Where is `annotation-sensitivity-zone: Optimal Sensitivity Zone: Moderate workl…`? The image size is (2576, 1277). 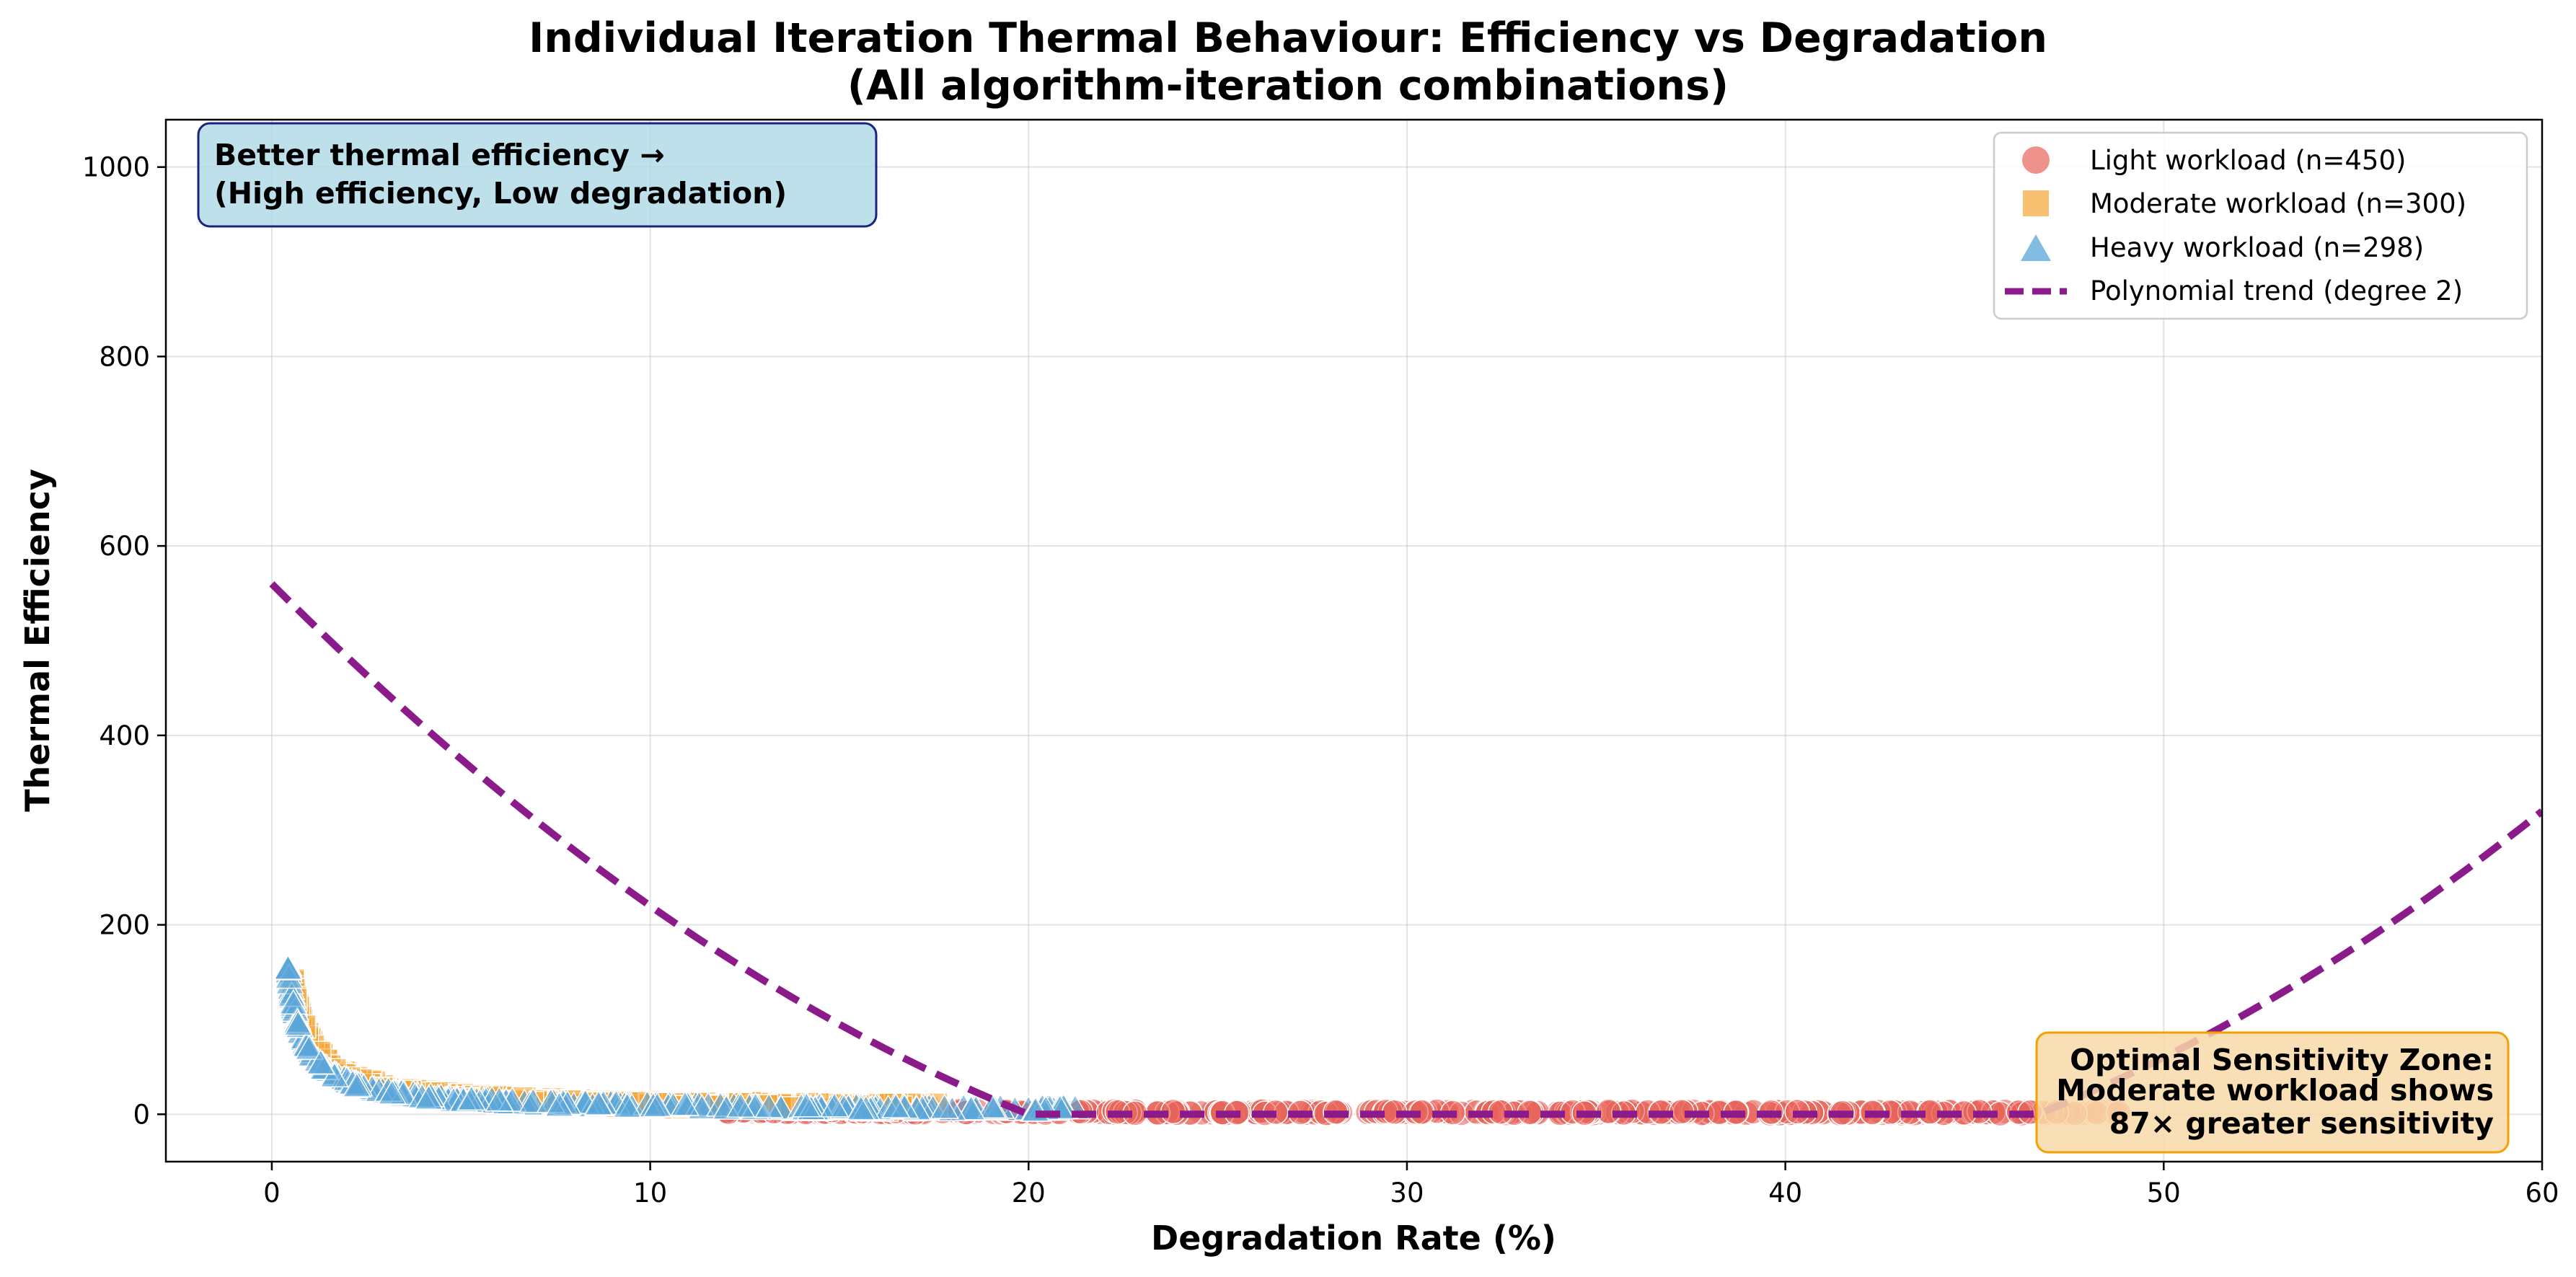 annotation-sensitivity-zone: Optimal Sensitivity Zone: Moderate workl… is located at coordinates (2272, 1092).